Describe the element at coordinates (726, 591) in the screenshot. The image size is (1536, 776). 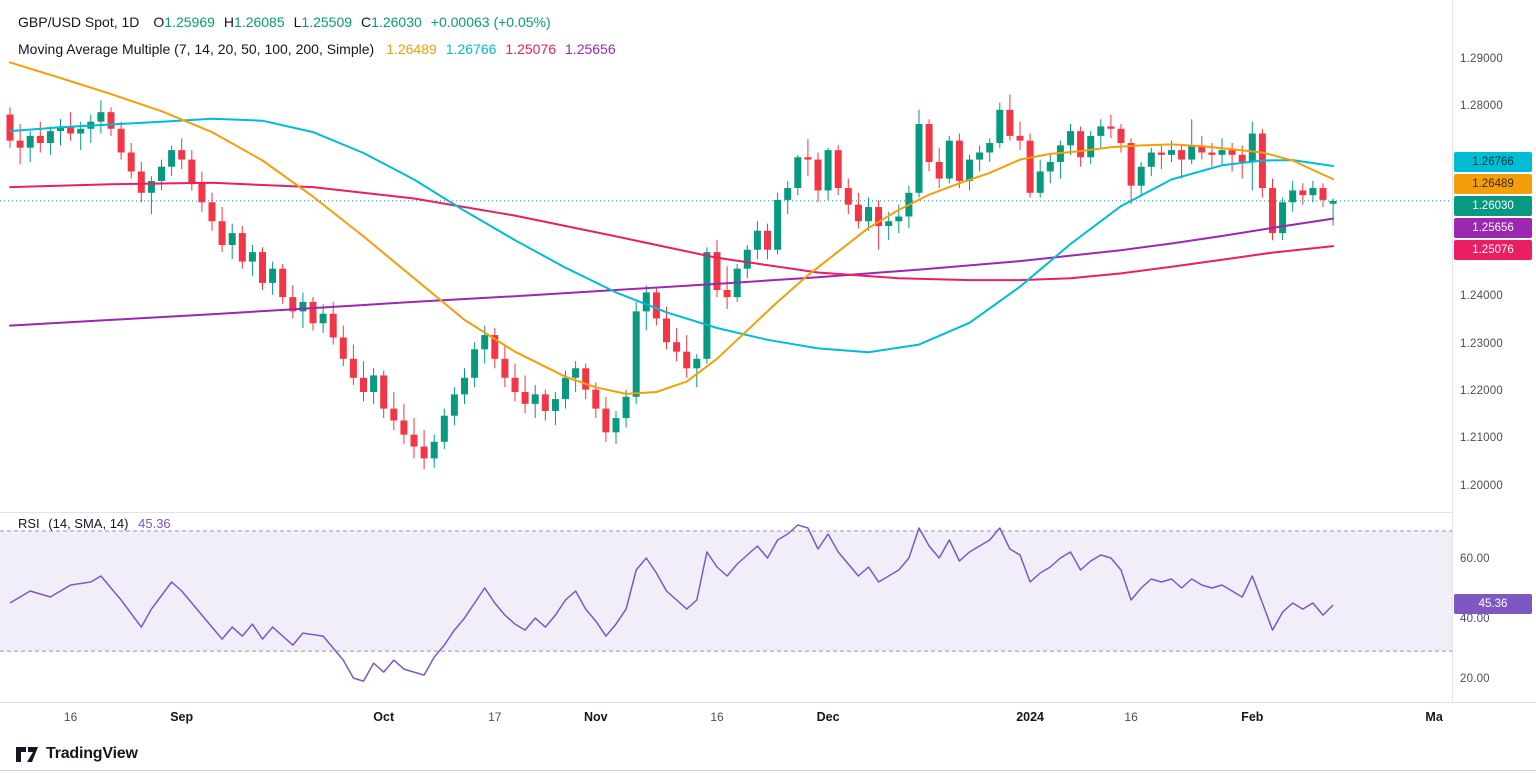
I see `rsi-band` at that location.